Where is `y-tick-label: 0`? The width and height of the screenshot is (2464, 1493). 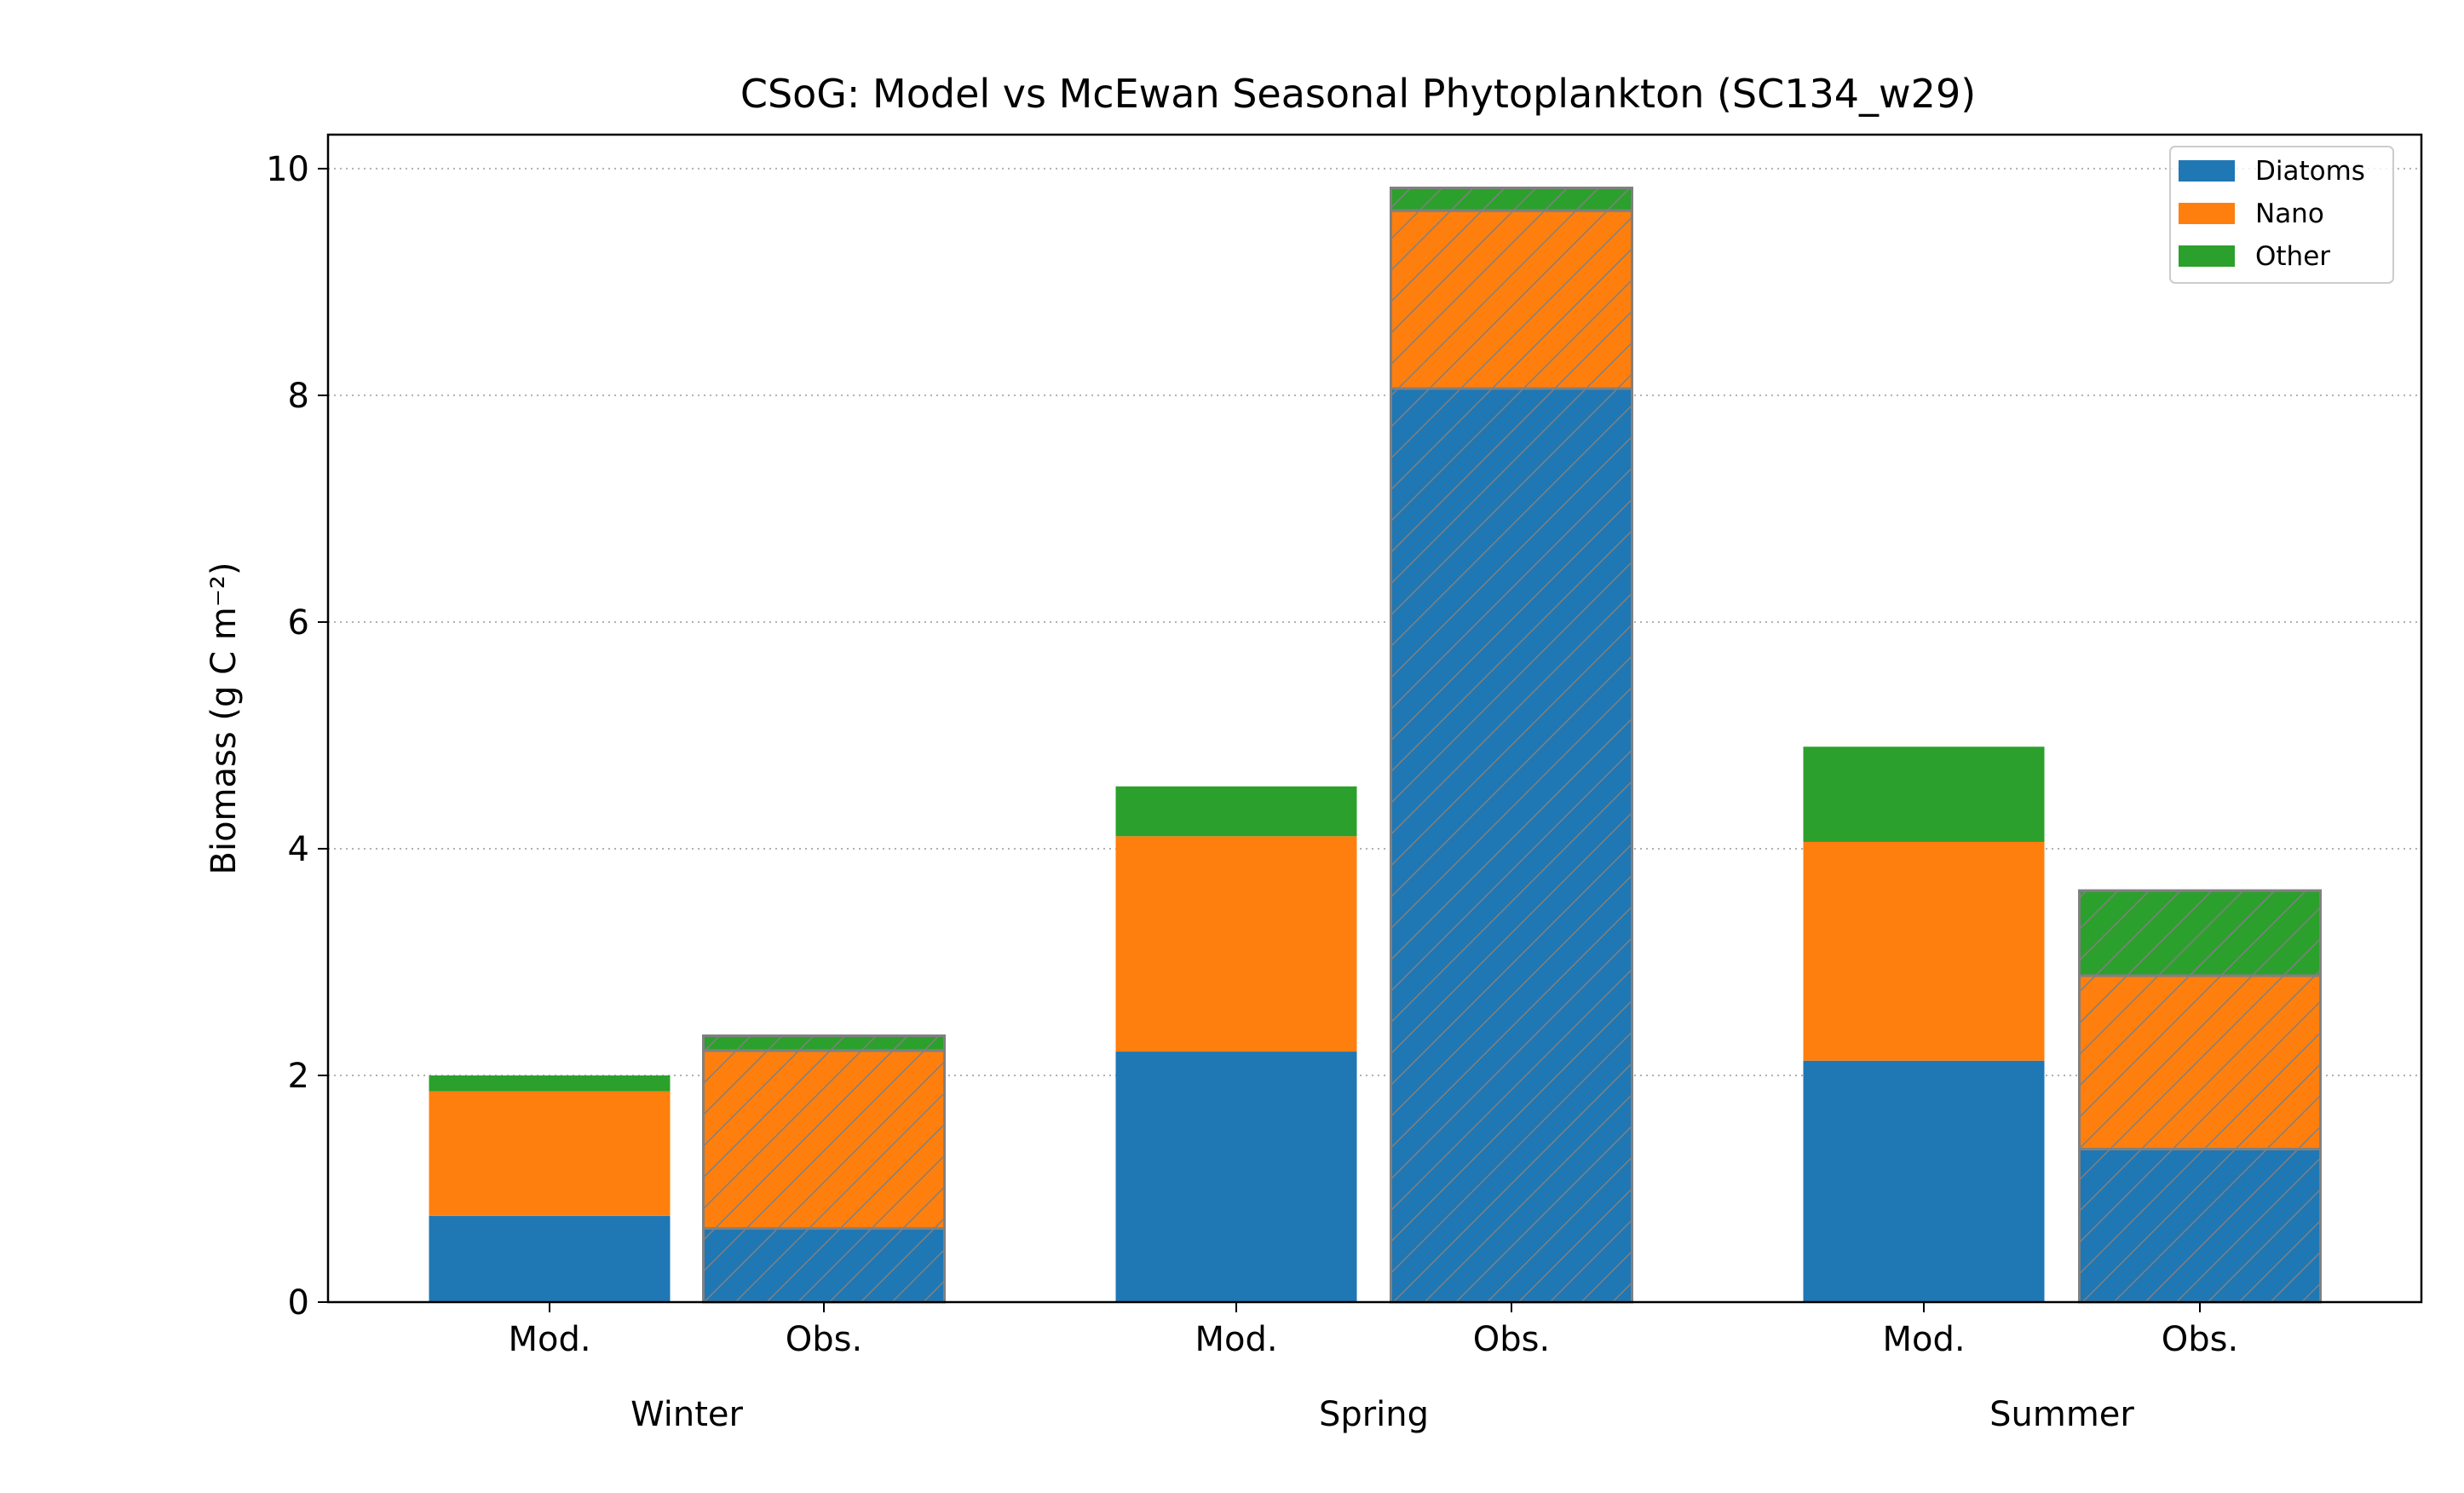
y-tick-label: 0 is located at coordinates (298, 1303).